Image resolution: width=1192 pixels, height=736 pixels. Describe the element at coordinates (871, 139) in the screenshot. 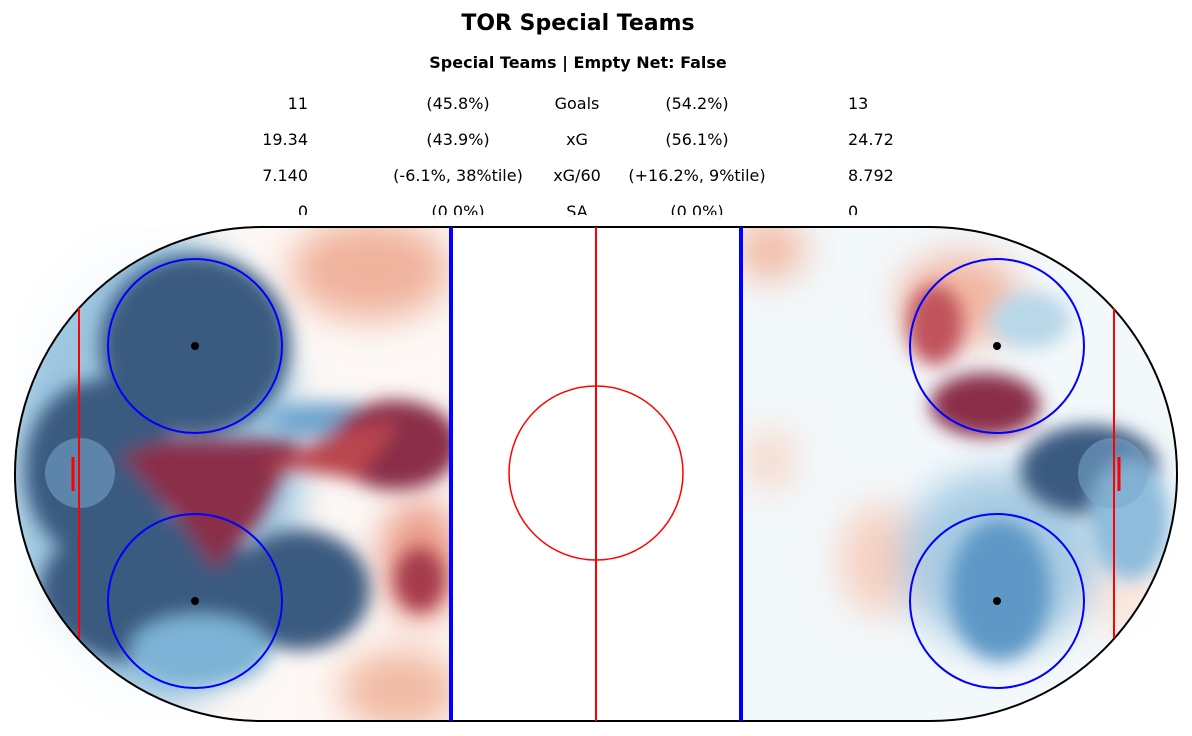

I see `xg-right-value: 24.72` at that location.